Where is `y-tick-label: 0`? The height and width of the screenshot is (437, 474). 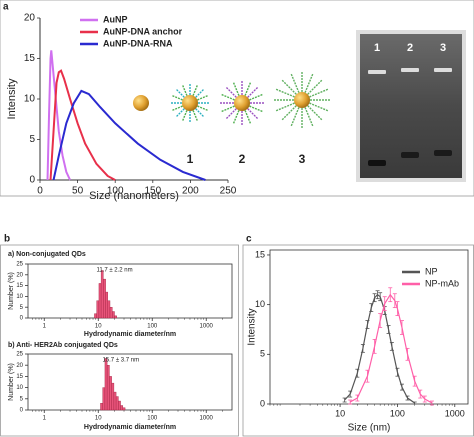 y-tick-label: 0 is located at coordinates (22, 411).